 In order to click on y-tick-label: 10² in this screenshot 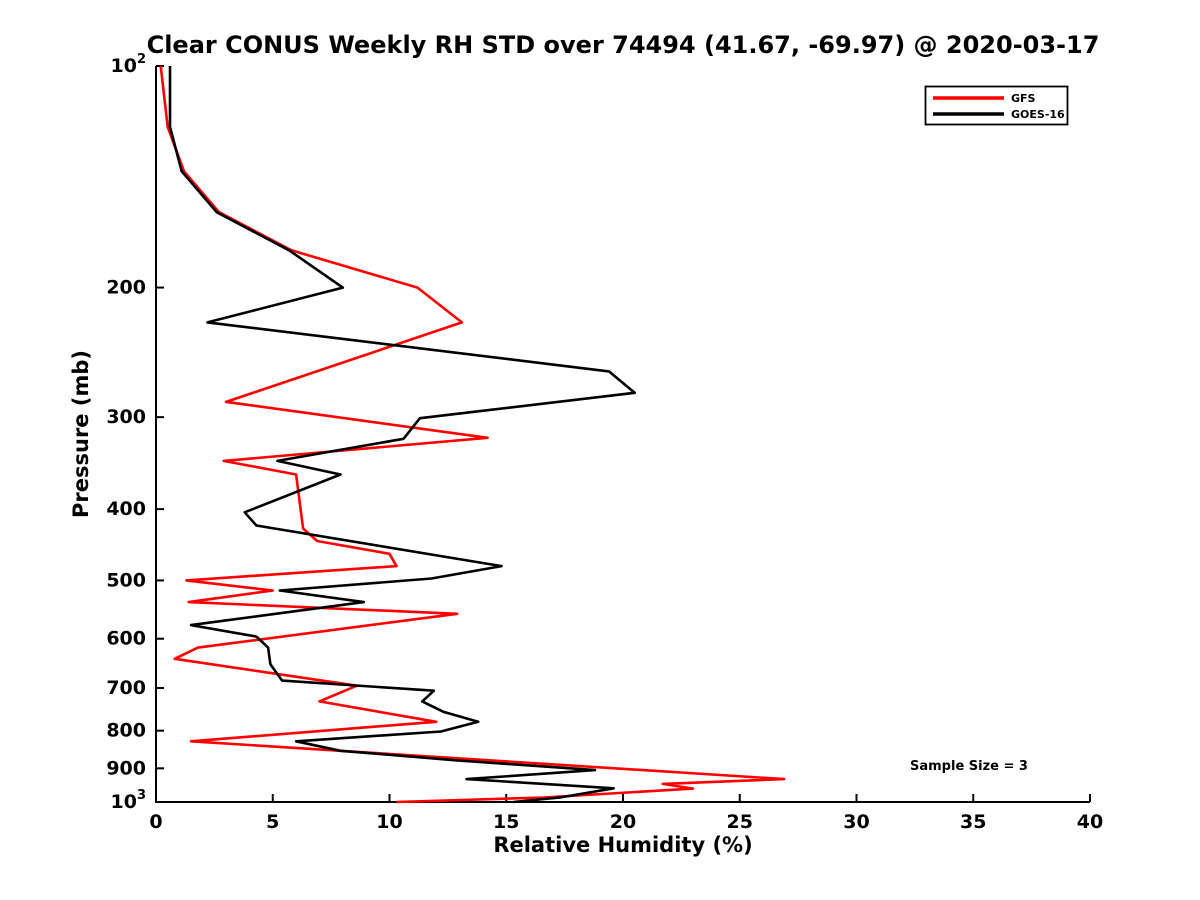, I will do `click(129, 64)`.